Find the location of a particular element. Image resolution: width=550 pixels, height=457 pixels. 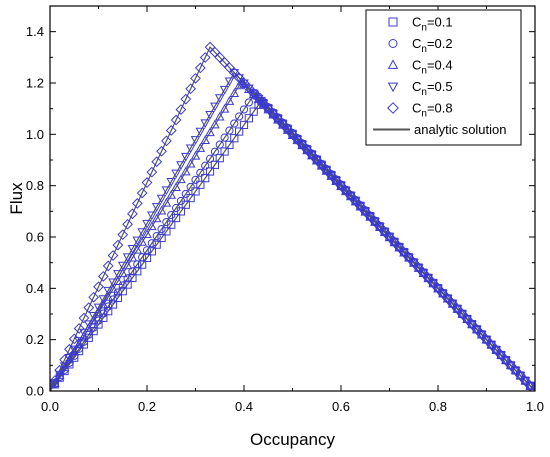

x-tick-label: 0.6 is located at coordinates (341, 406).